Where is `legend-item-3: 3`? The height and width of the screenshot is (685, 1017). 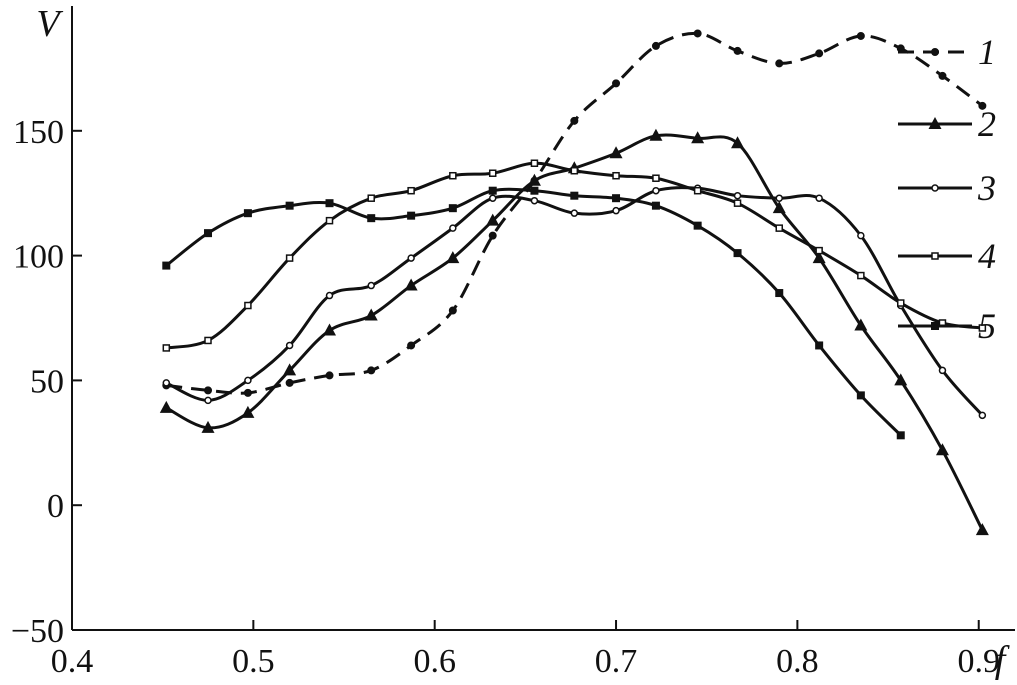
legend-item-3: 3 is located at coordinates (947, 188).